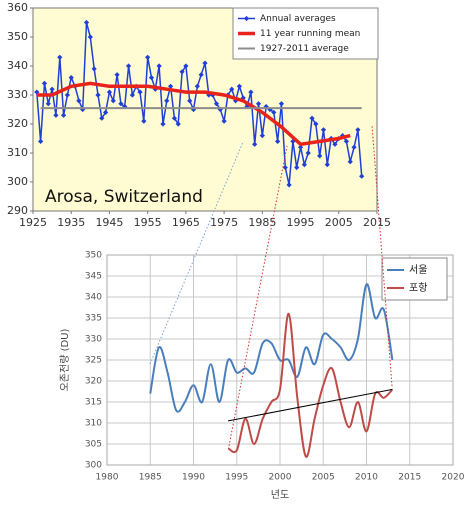 The image size is (471, 506). What do you see at coordinates (71, 222) in the screenshot?
I see `x-tick-label: 1935` at bounding box center [71, 222].